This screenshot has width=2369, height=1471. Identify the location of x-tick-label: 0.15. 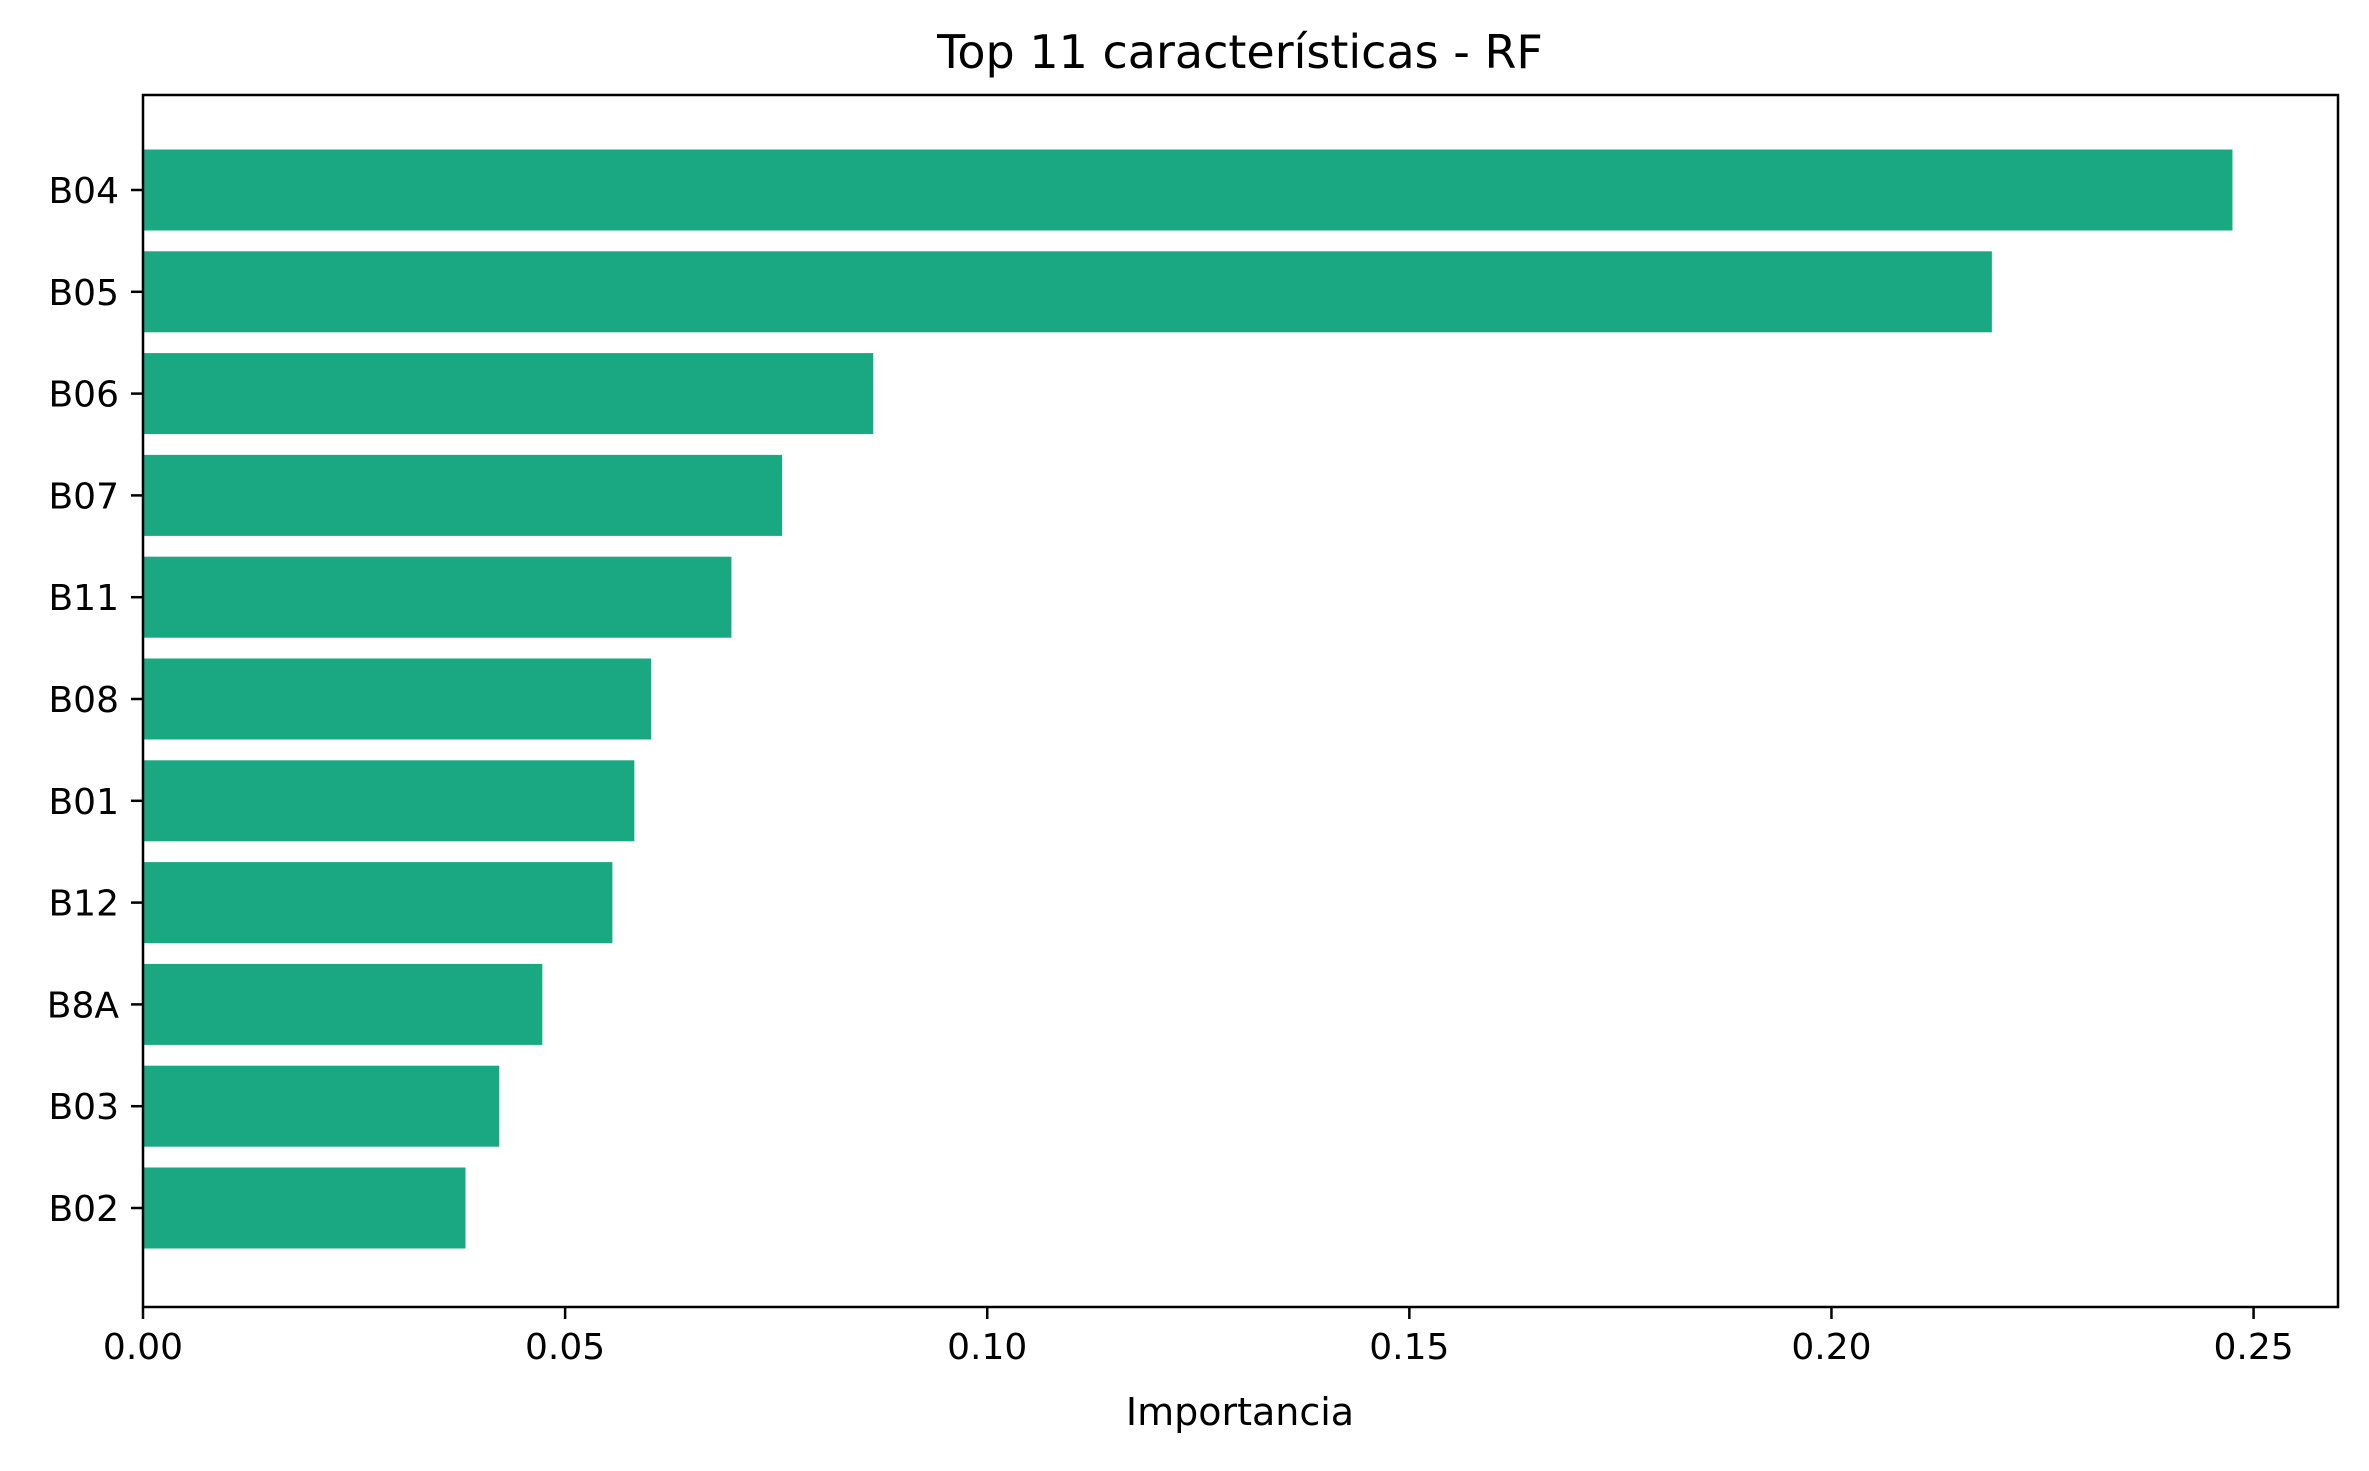
(1409, 1347).